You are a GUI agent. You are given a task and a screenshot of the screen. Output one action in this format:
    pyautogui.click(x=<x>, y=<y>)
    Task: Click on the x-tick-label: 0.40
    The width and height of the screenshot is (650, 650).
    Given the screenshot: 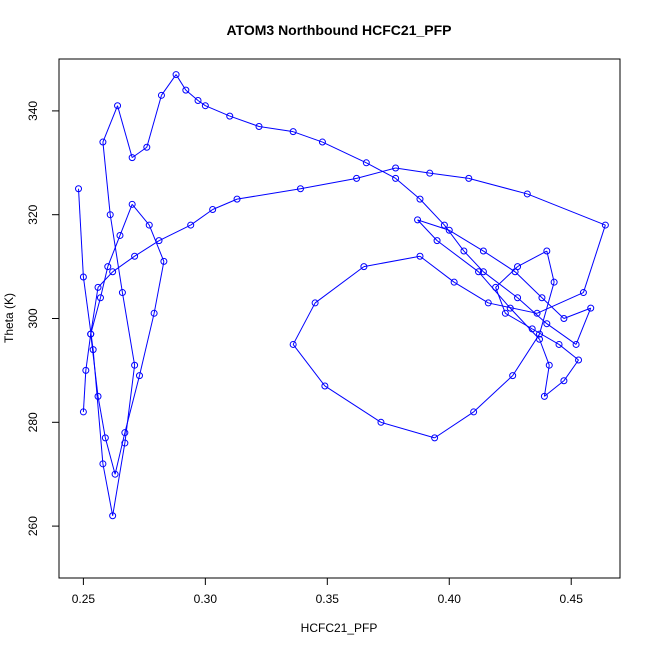 What is the action you would take?
    pyautogui.click(x=450, y=599)
    